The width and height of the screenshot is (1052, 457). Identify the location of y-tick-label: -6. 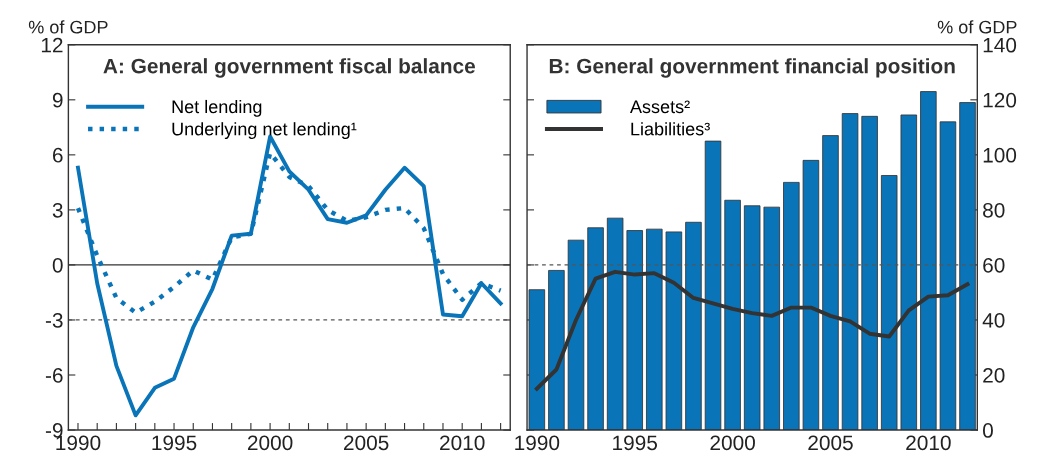
(54, 375).